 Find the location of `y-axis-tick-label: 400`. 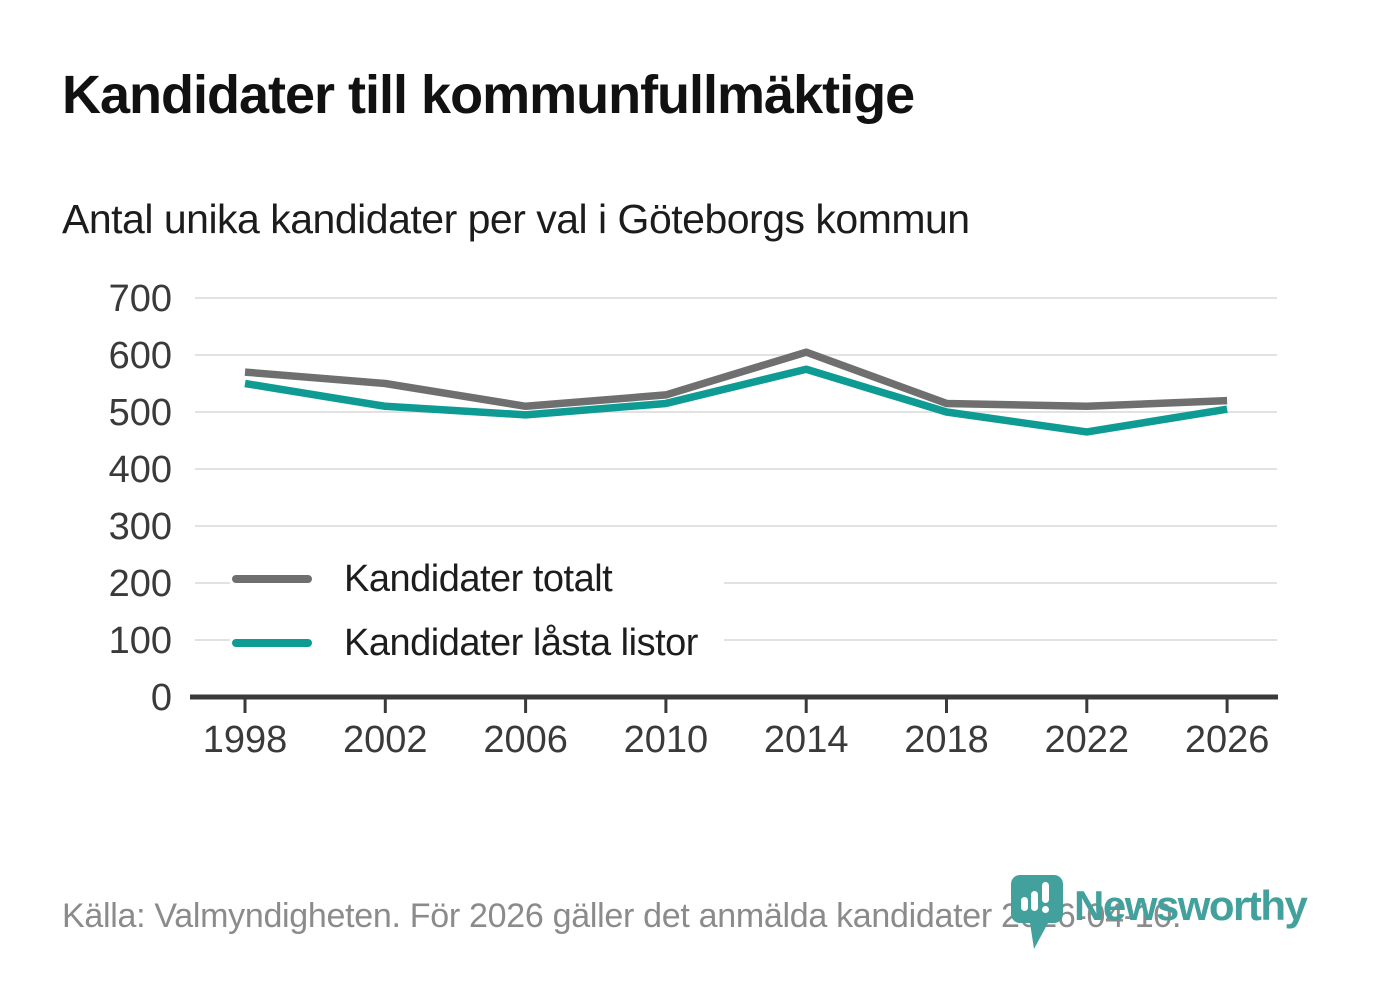

y-axis-tick-label: 400 is located at coordinates (140, 470).